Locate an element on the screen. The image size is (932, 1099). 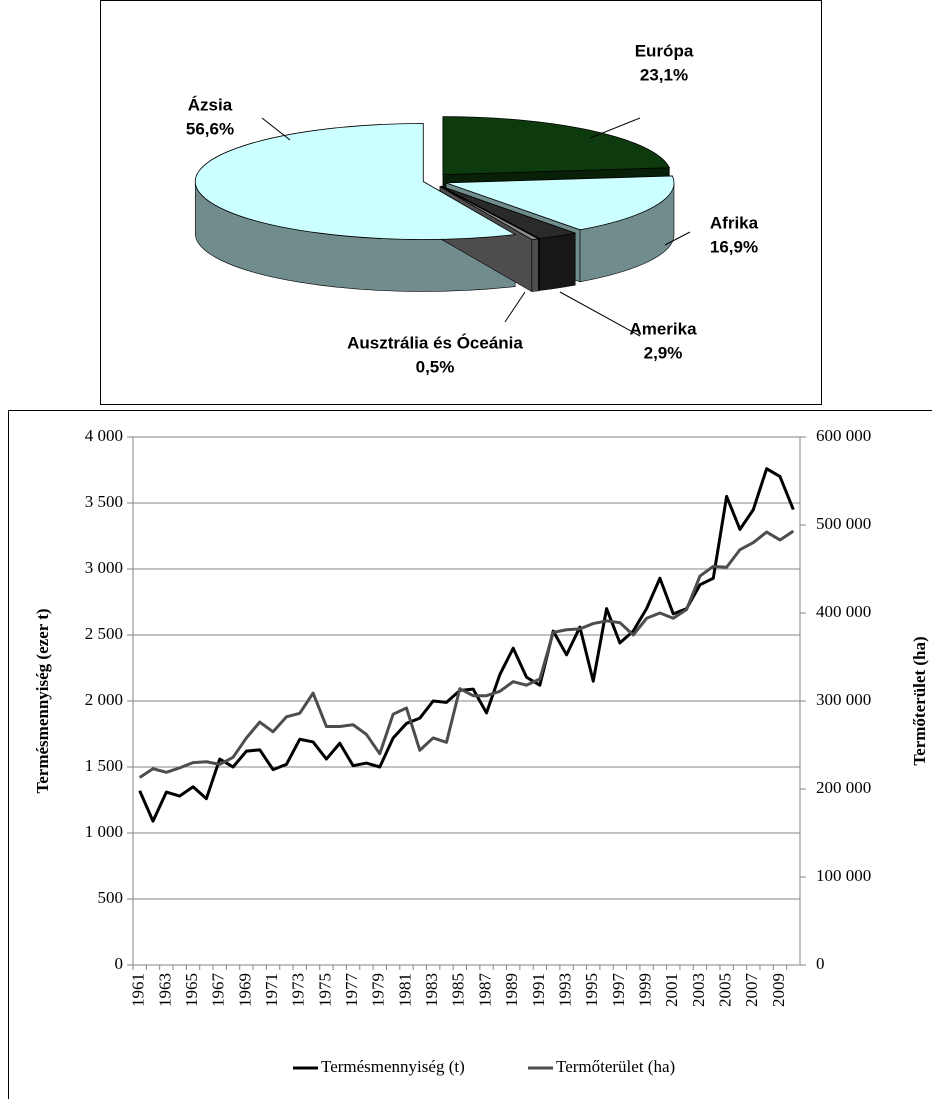
x-tick-label: 2003 is located at coordinates (698, 990).